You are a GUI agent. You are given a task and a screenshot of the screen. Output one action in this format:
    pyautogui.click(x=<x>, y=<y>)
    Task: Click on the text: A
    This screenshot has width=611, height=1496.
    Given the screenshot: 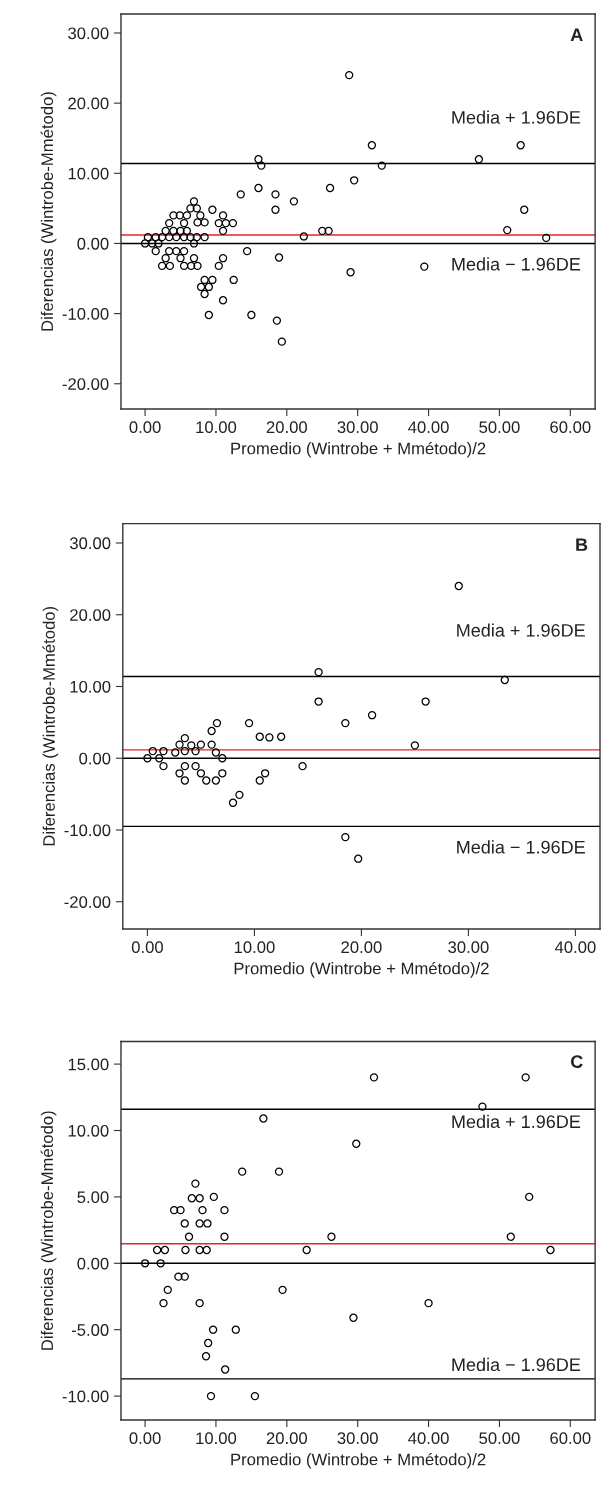 What is the action you would take?
    pyautogui.click(x=576, y=34)
    